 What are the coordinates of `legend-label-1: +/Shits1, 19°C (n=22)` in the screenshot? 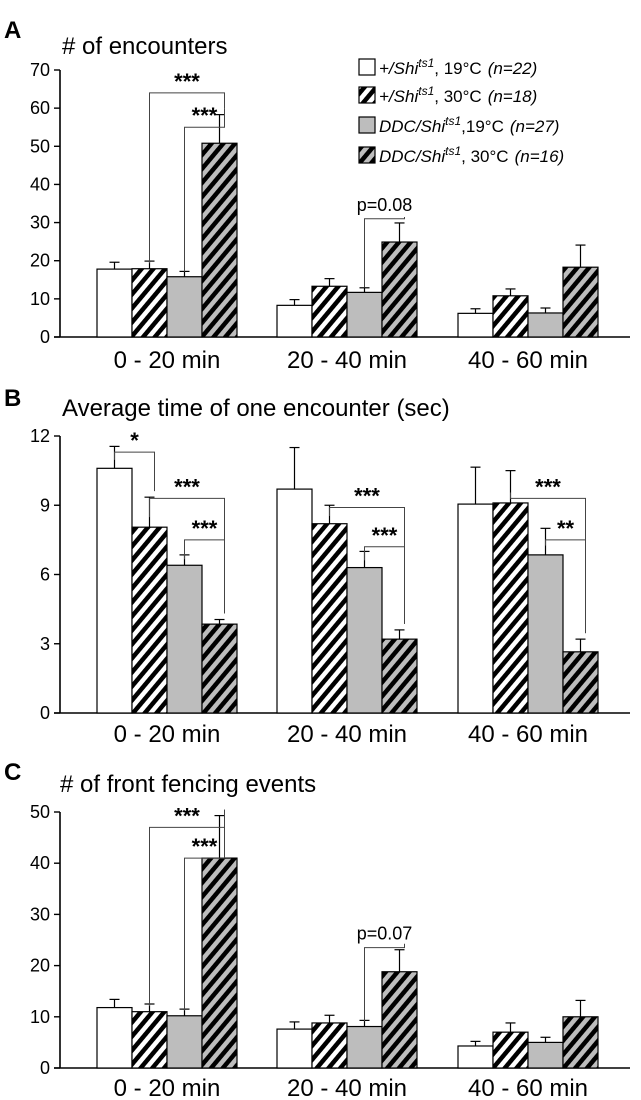 It's located at (458, 67).